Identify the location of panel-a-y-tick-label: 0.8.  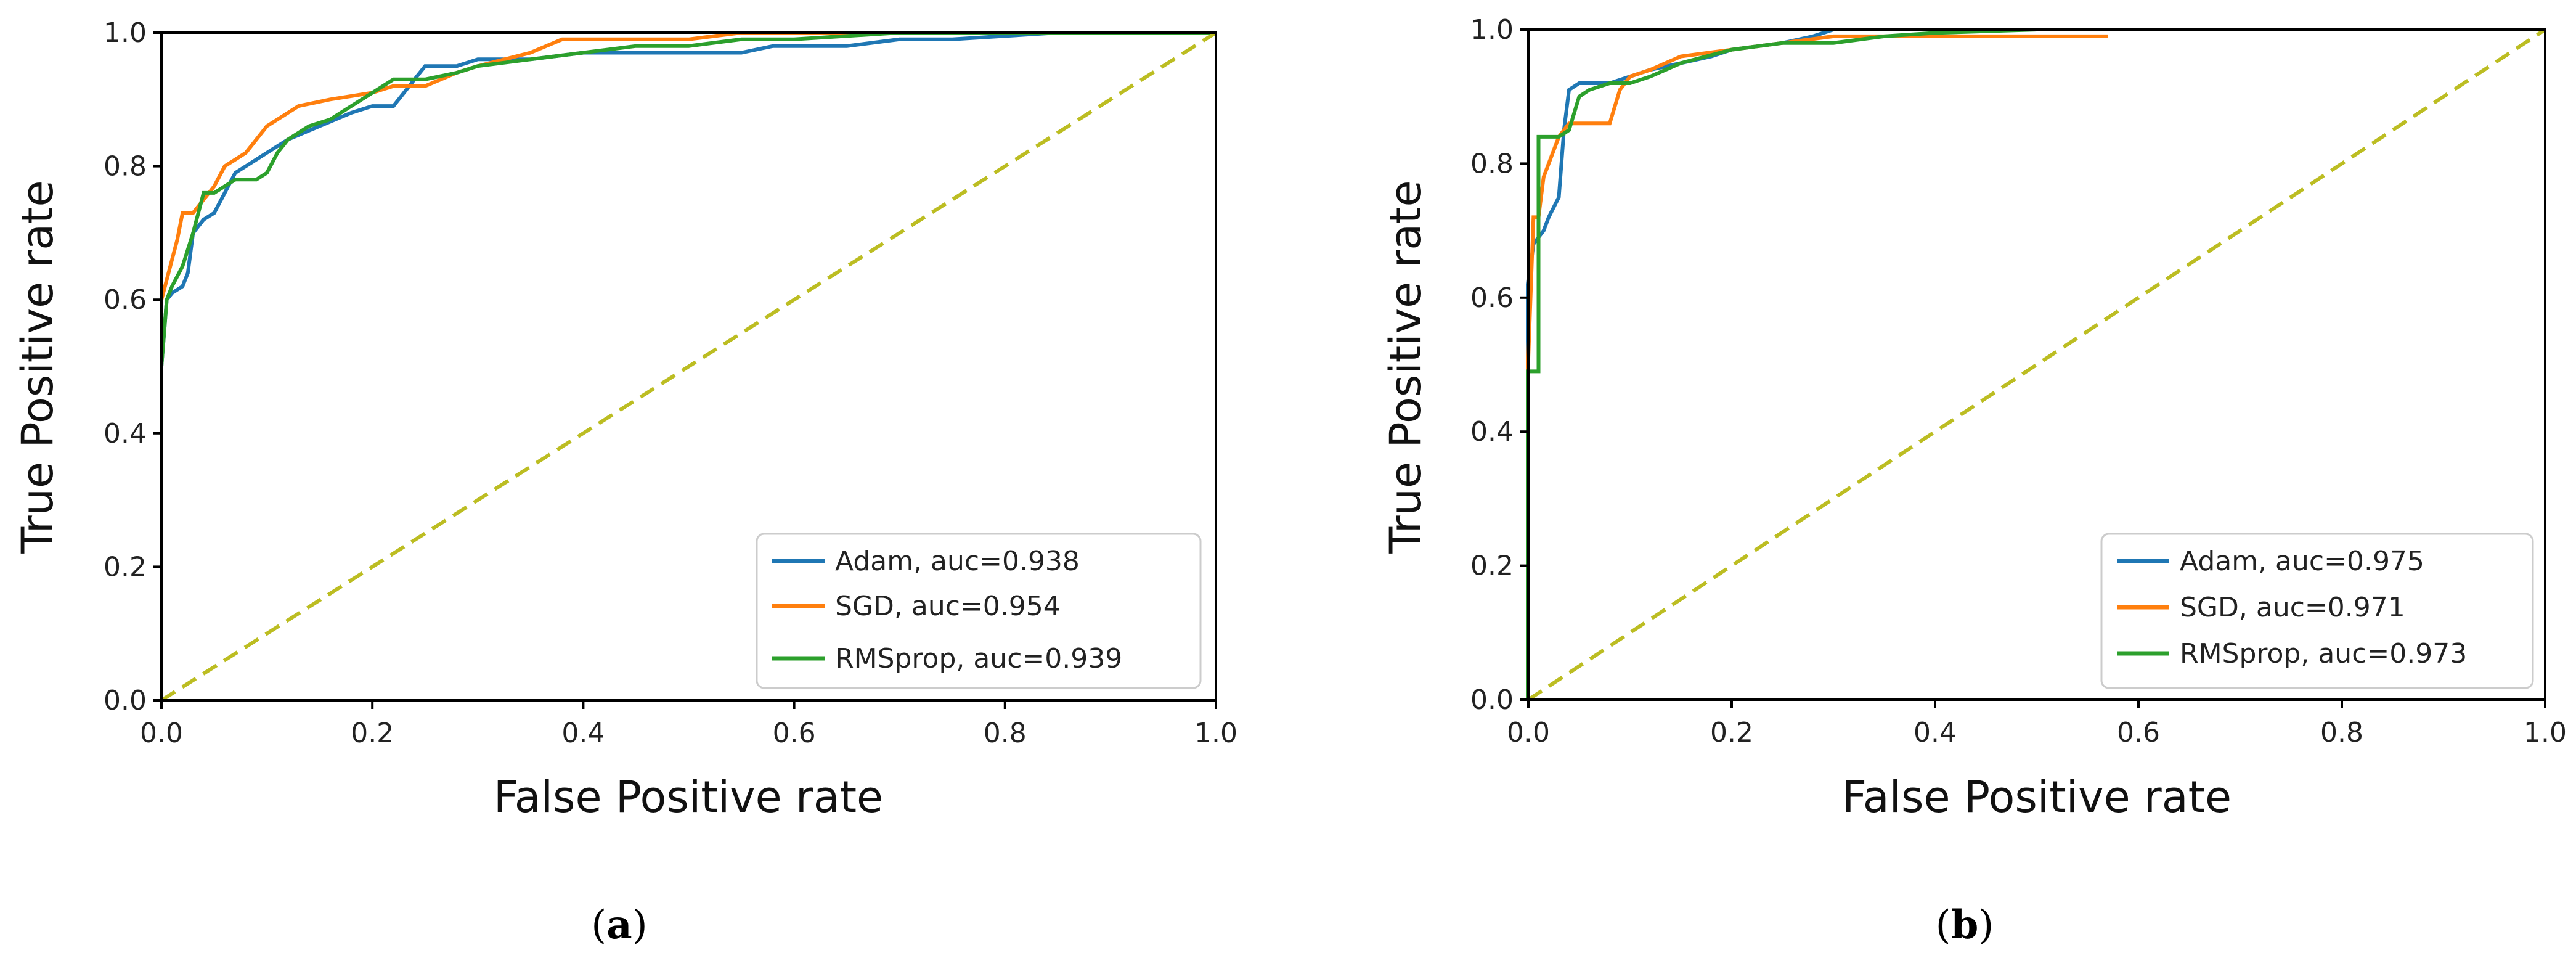
(126, 166).